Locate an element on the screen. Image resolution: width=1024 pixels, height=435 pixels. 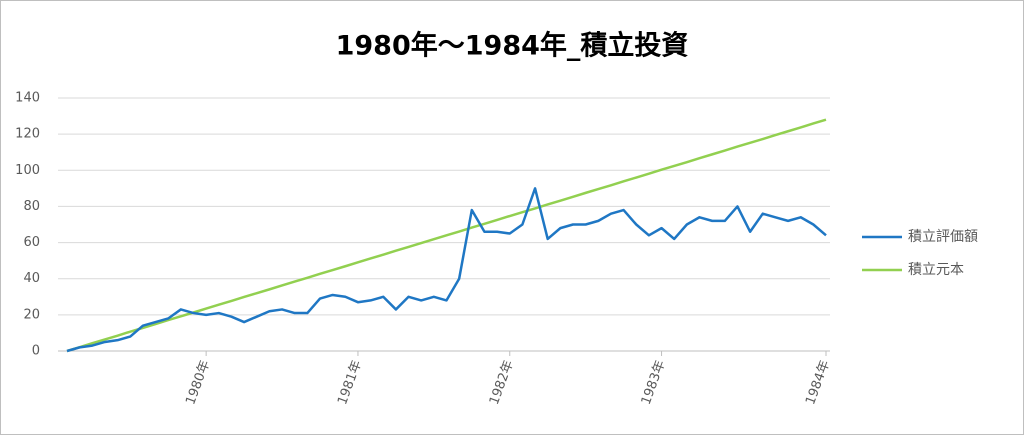
y-tick-label: 60 is located at coordinates (31, 242).